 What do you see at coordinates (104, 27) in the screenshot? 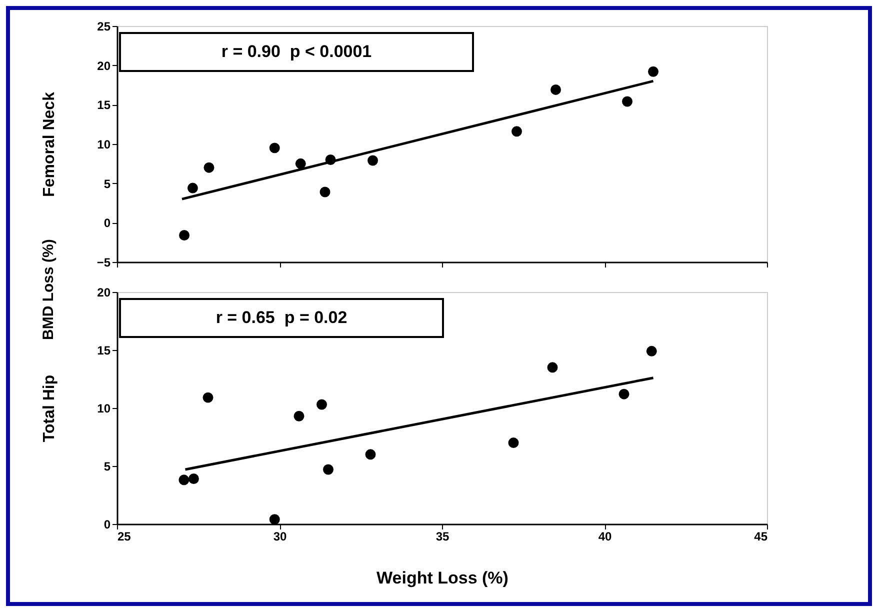
I see `y-tick-label: 25` at bounding box center [104, 27].